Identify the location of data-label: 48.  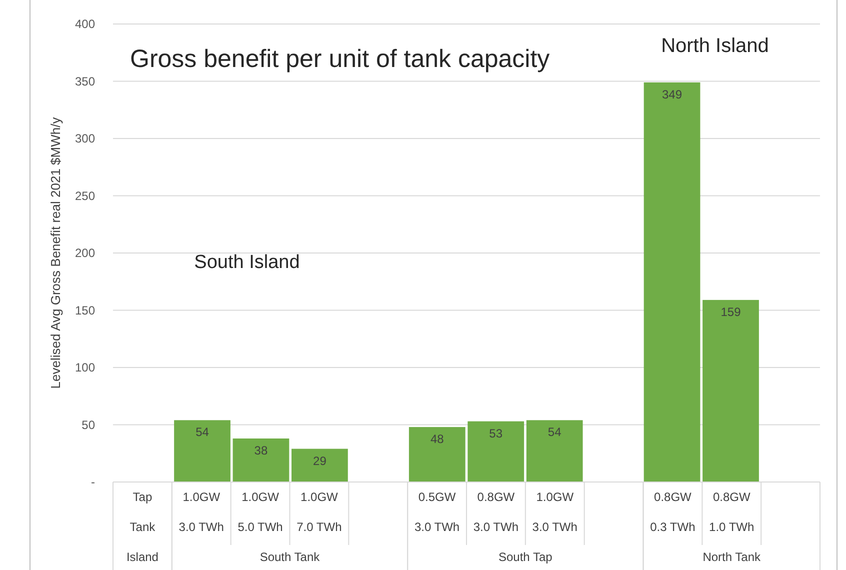
(437, 439).